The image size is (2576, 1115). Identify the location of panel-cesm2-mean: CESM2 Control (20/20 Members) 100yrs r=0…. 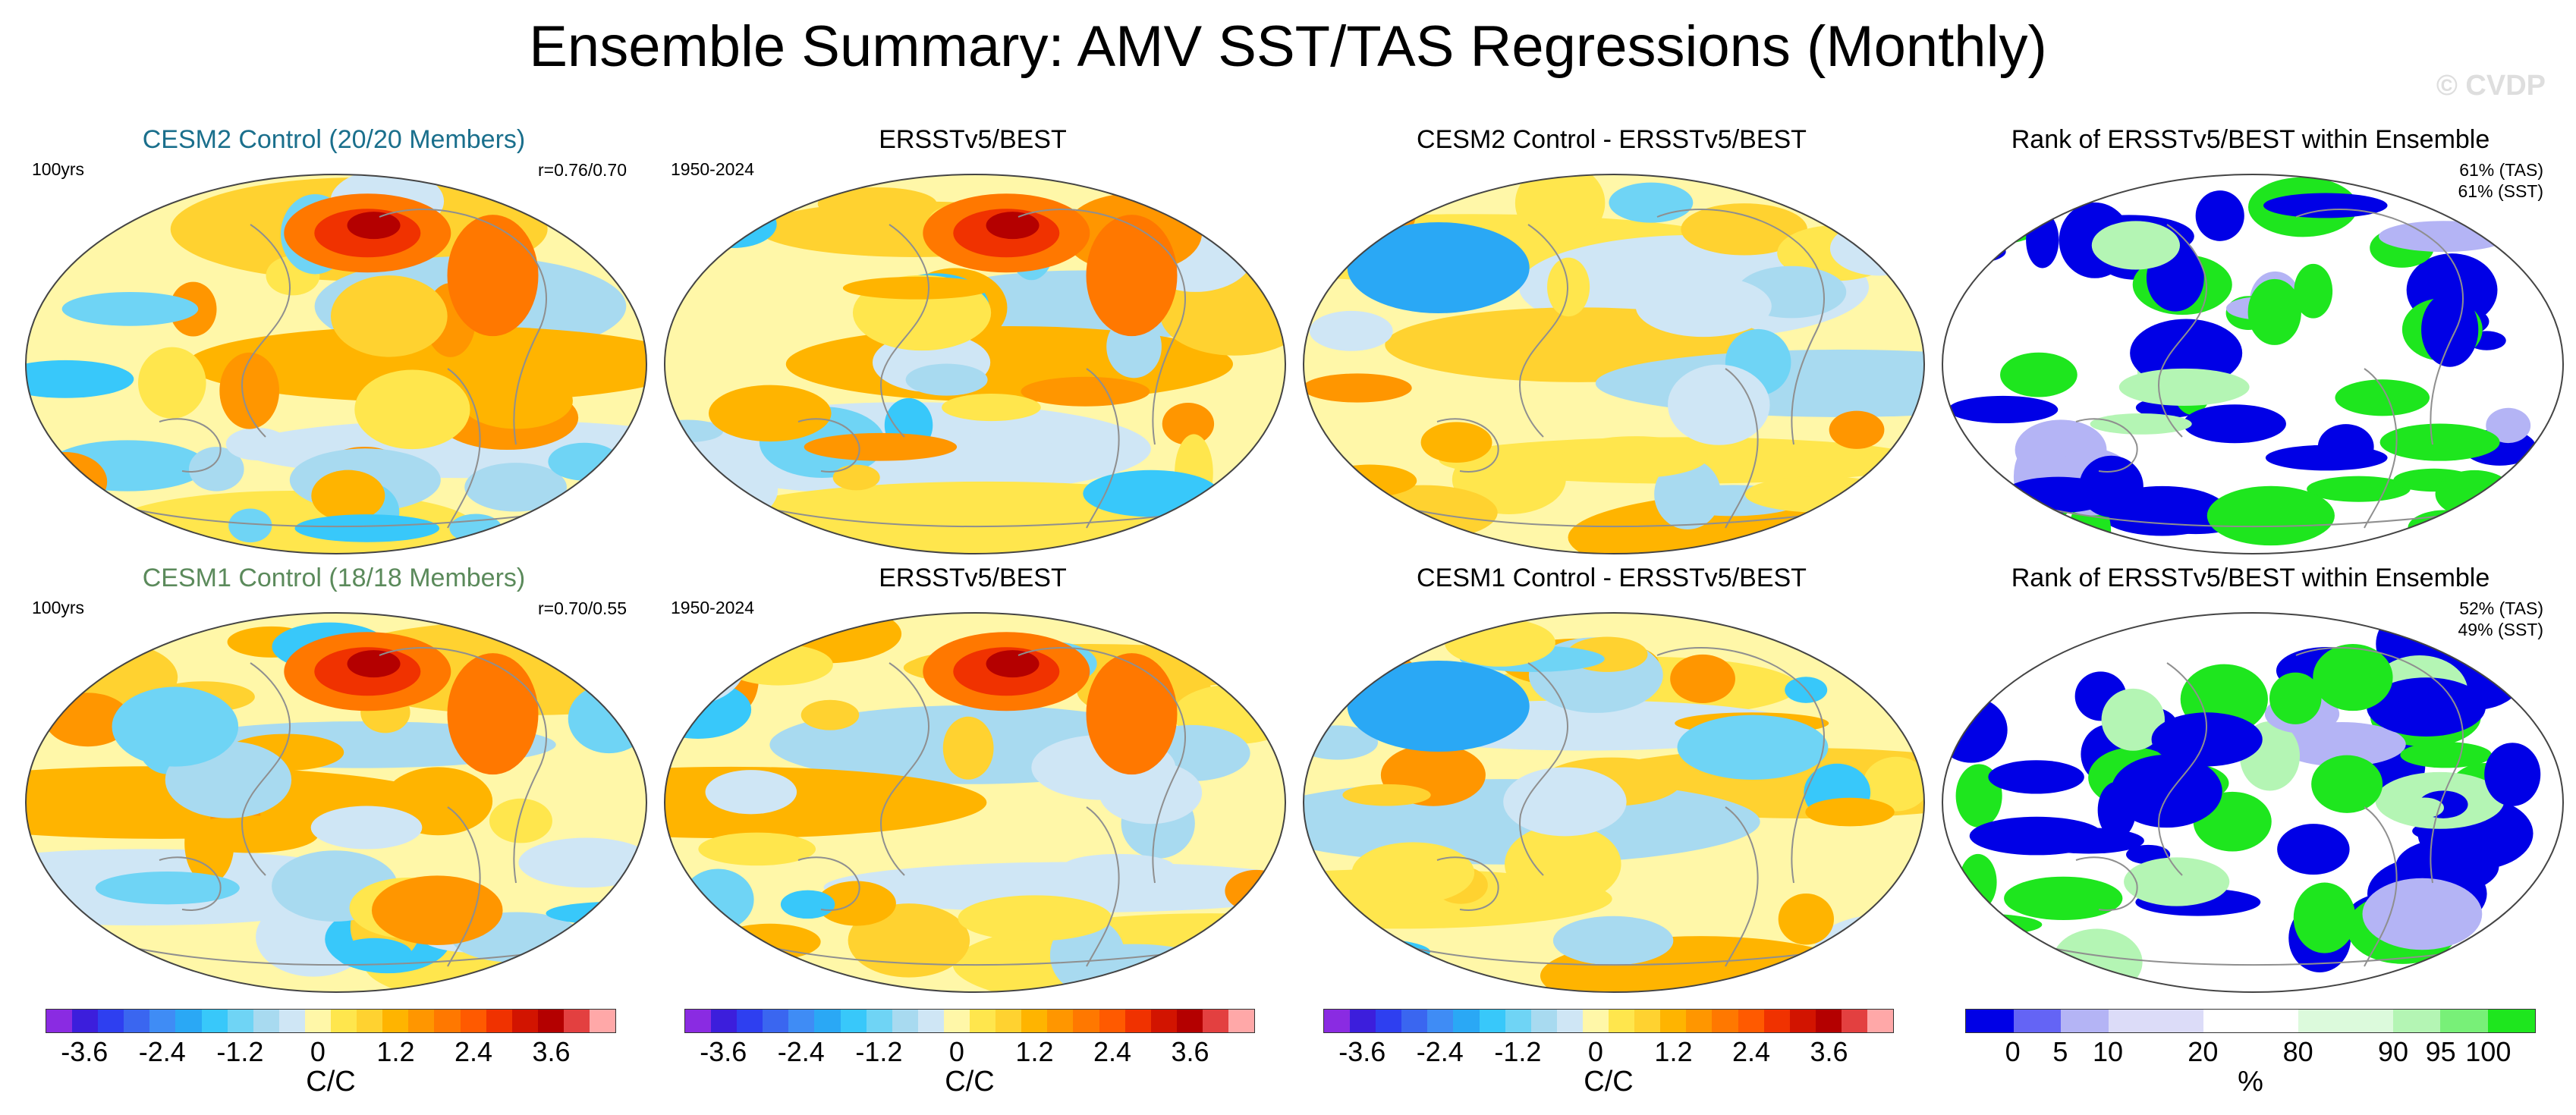
(334, 343).